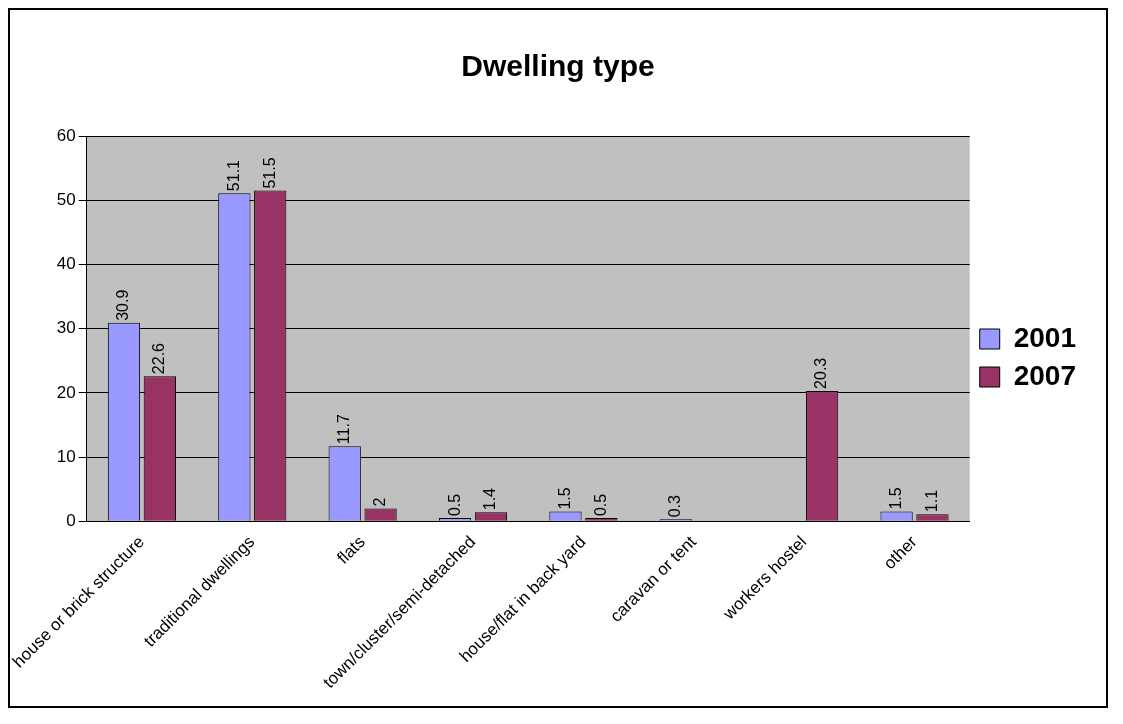 The width and height of the screenshot is (1123, 724). What do you see at coordinates (66, 328) in the screenshot?
I see `y-tick-label: 30` at bounding box center [66, 328].